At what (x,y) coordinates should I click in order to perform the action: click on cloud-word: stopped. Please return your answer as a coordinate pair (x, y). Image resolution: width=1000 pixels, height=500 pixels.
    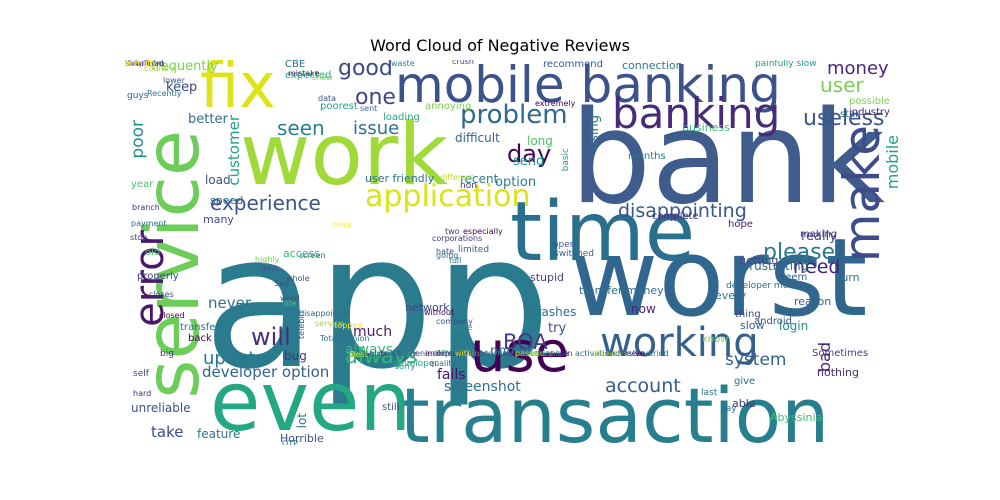
    Looking at the image, I should click on (346, 325).